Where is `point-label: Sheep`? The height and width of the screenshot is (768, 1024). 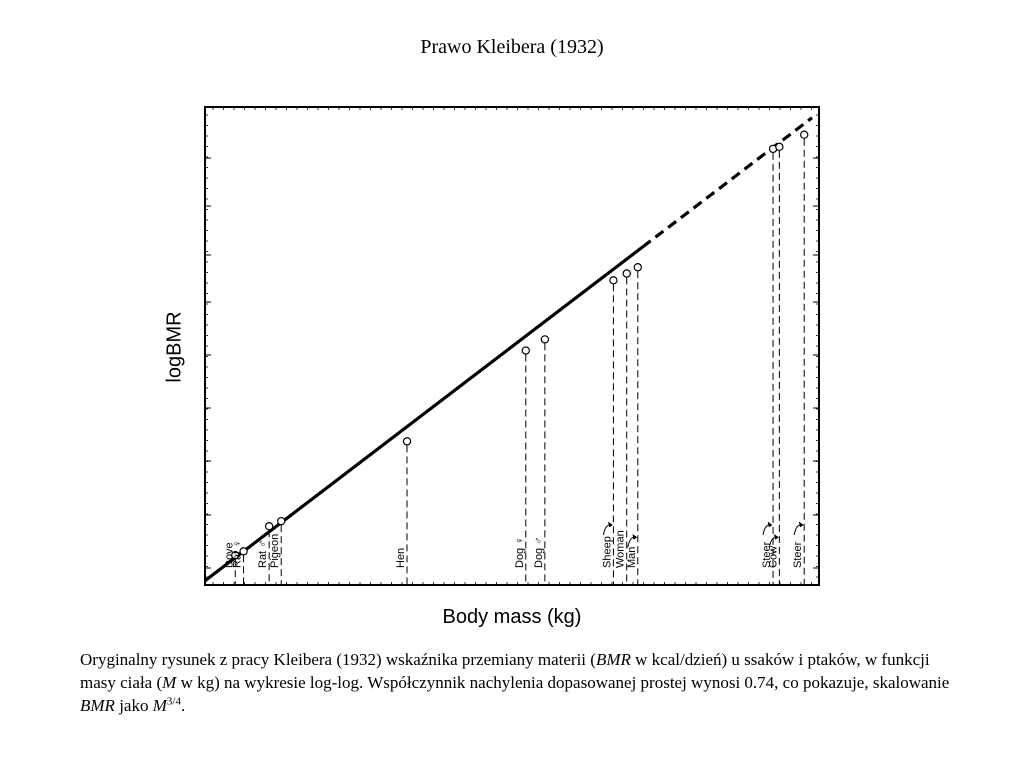 point-label: Sheep is located at coordinates (607, 552).